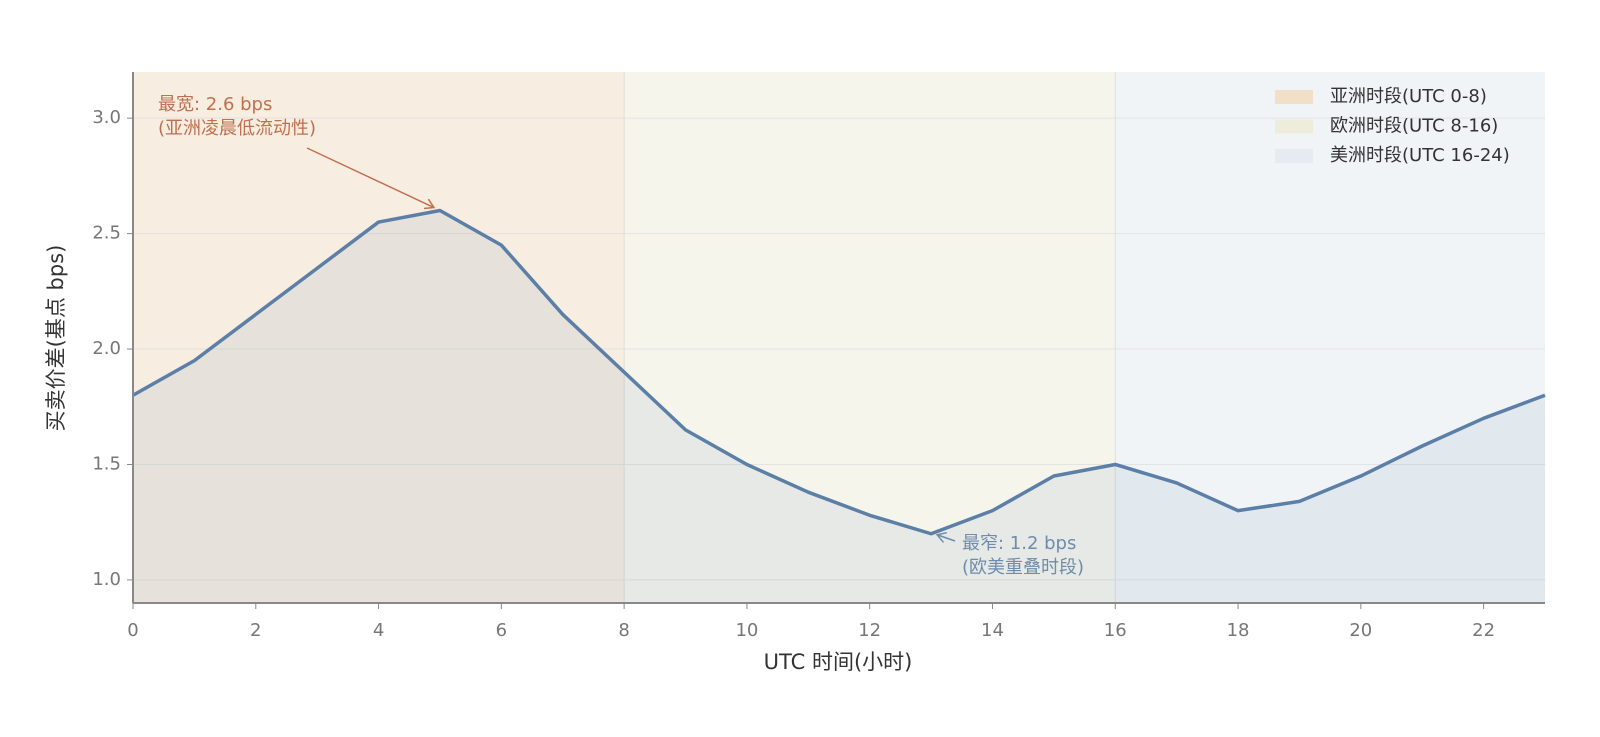 The image size is (1600, 737). I want to click on legend-label: 亚洲时段(UTC 0-8), so click(1408, 96).